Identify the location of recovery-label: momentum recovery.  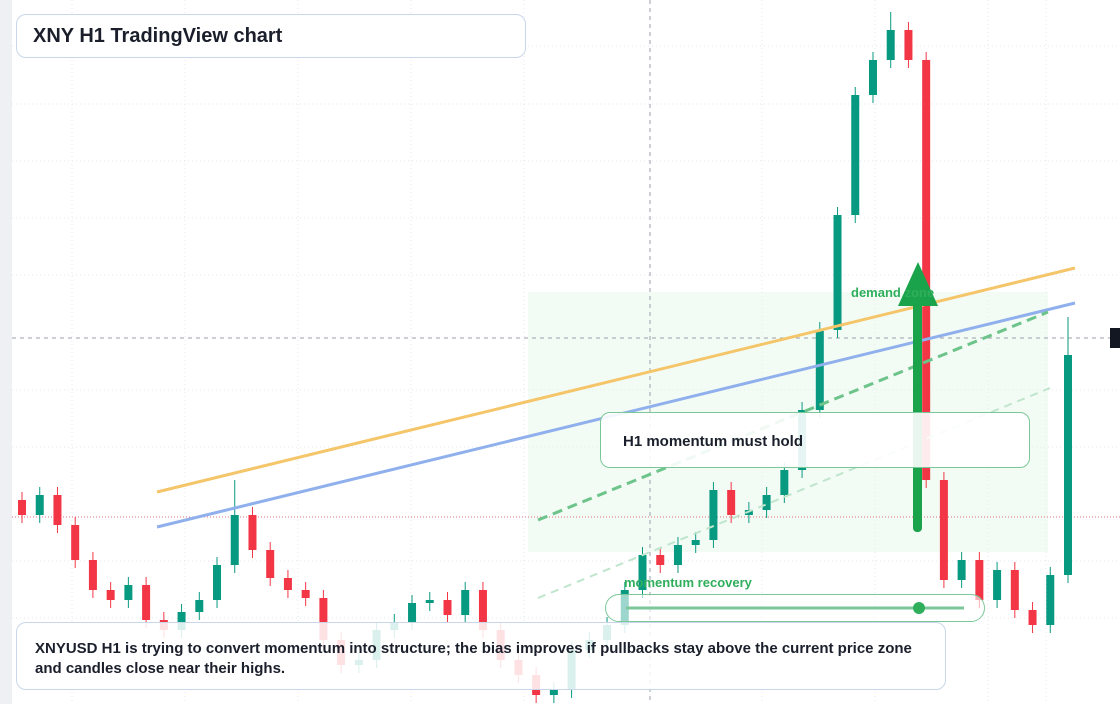
(688, 582).